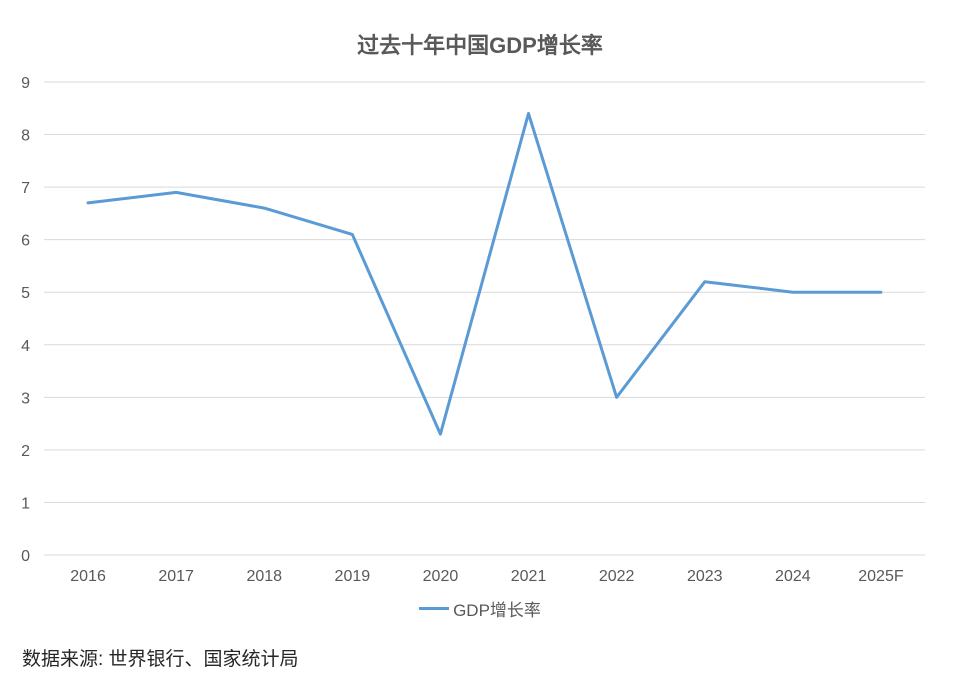  Describe the element at coordinates (25, 83) in the screenshot. I see `y-tick-label: 9` at that location.